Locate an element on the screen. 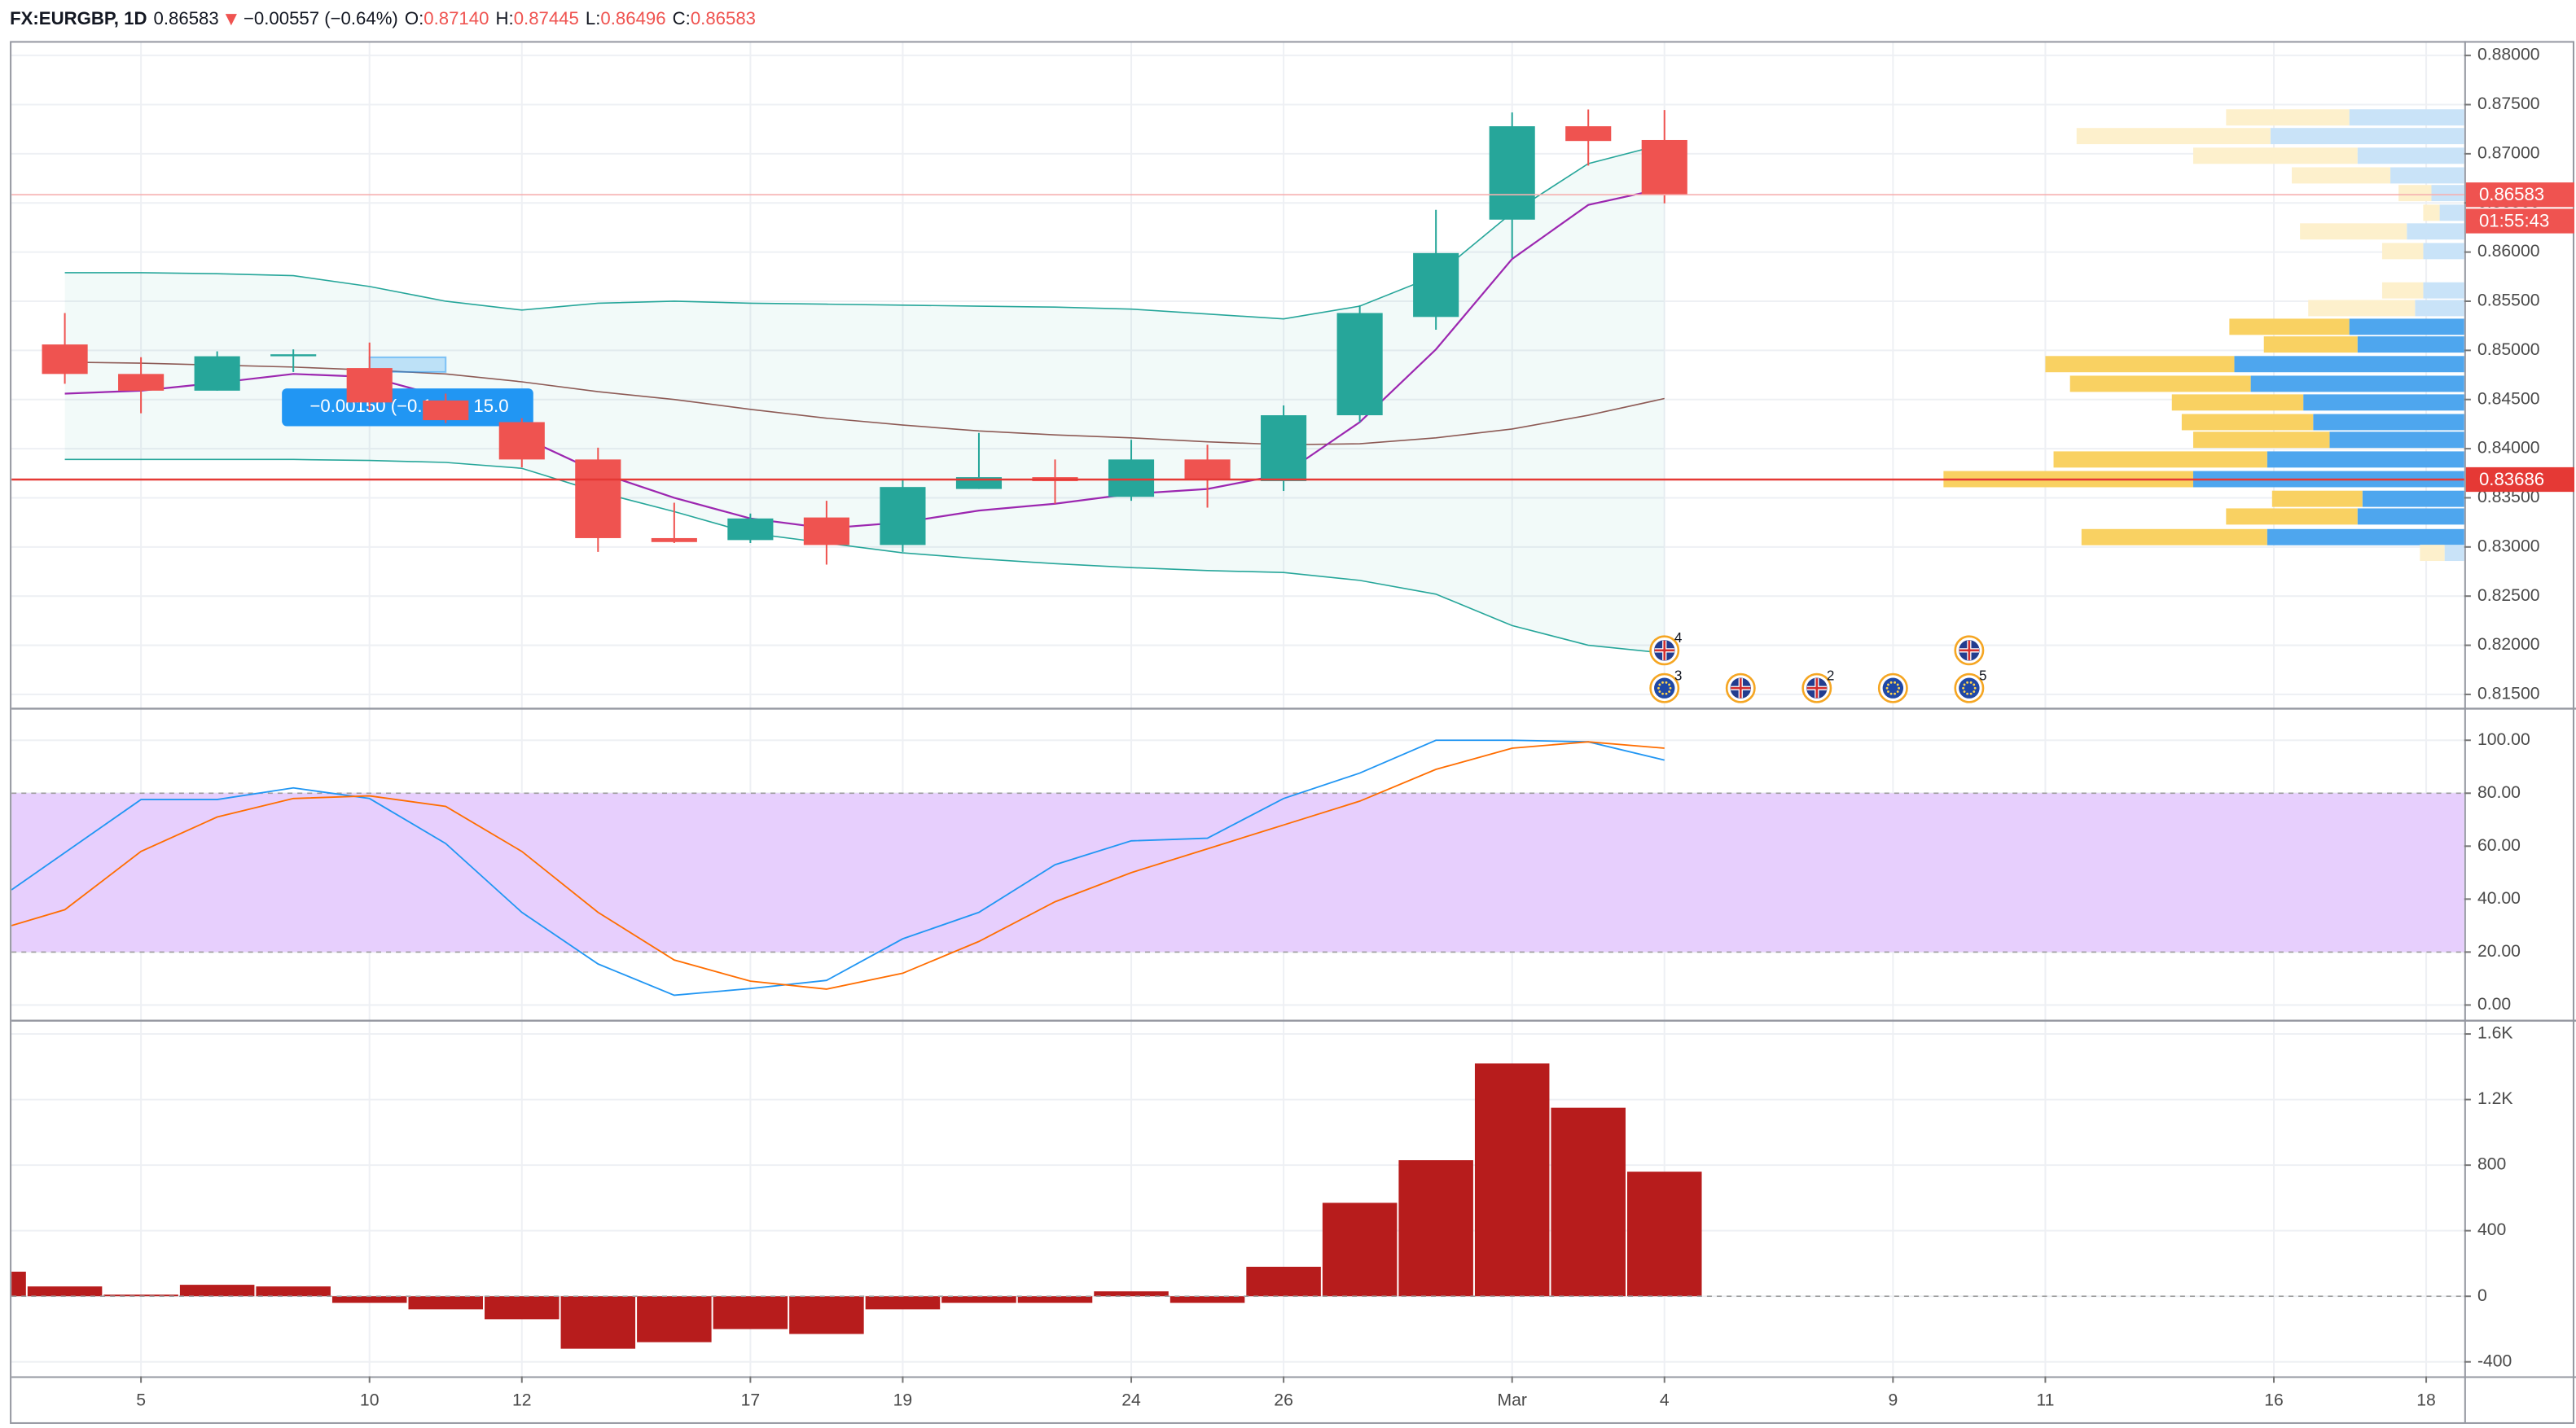 The height and width of the screenshot is (1428, 2576). event-count: 2 is located at coordinates (1831, 676).